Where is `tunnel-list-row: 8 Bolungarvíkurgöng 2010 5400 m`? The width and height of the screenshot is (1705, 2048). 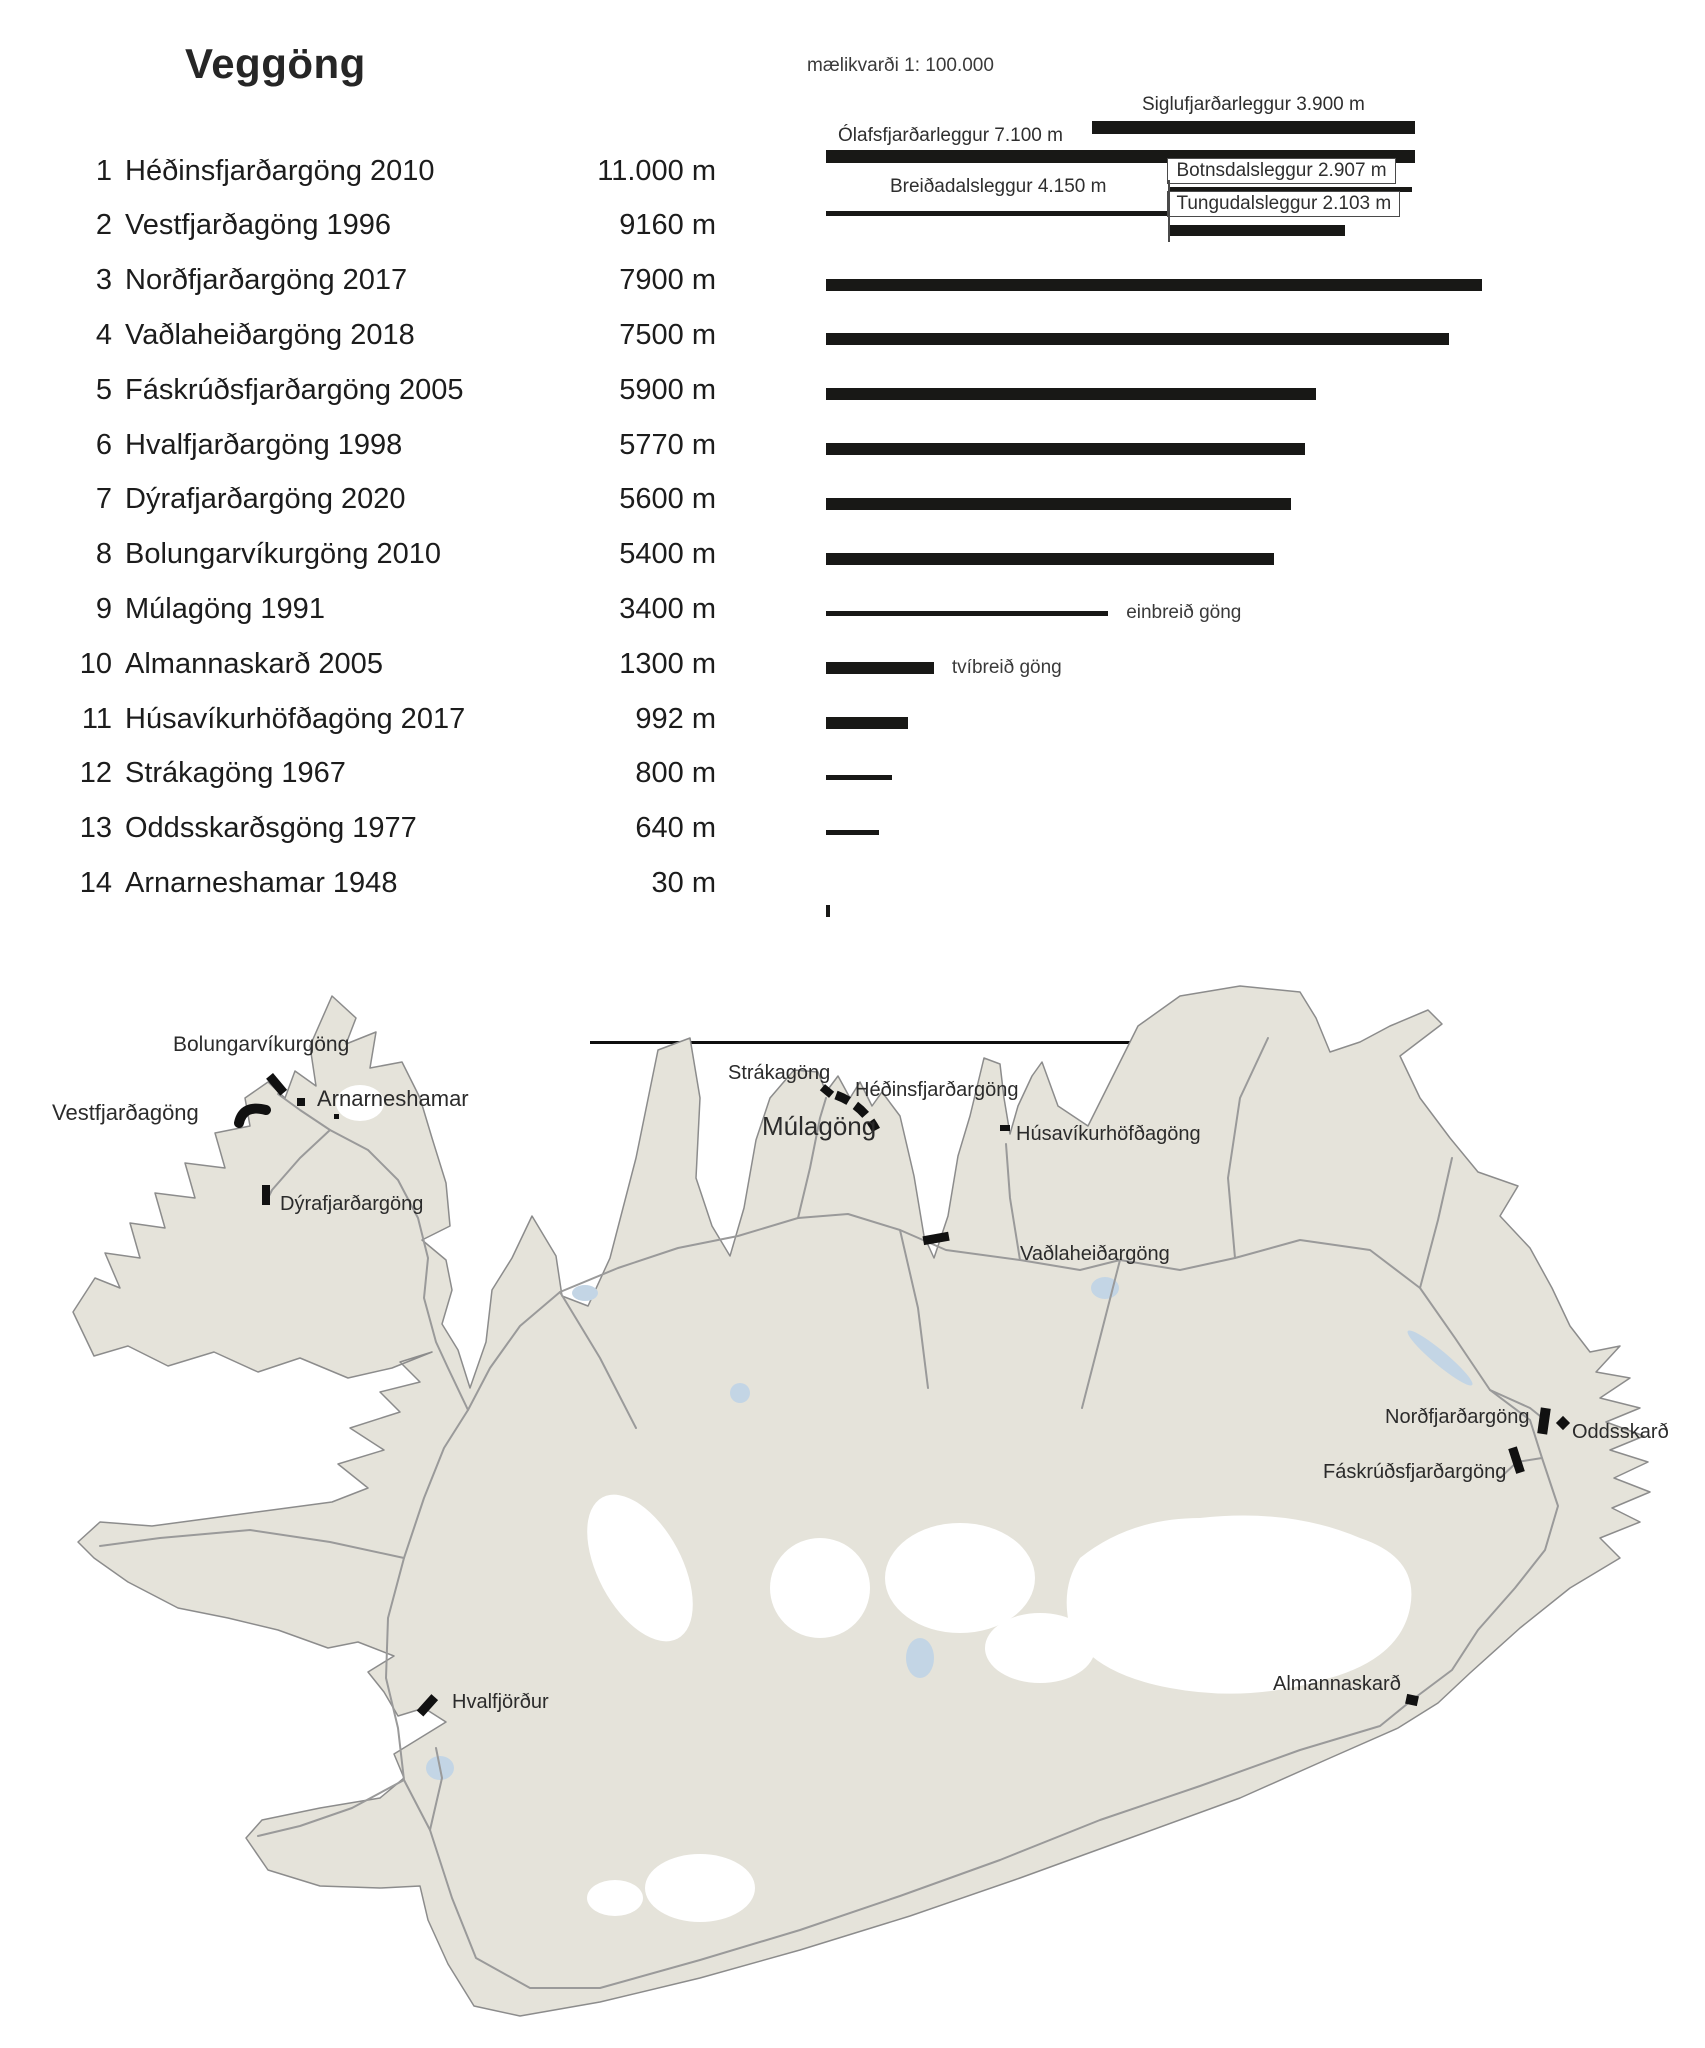 tunnel-list-row: 8 Bolungarvíkurgöng 2010 5400 m is located at coordinates (388, 555).